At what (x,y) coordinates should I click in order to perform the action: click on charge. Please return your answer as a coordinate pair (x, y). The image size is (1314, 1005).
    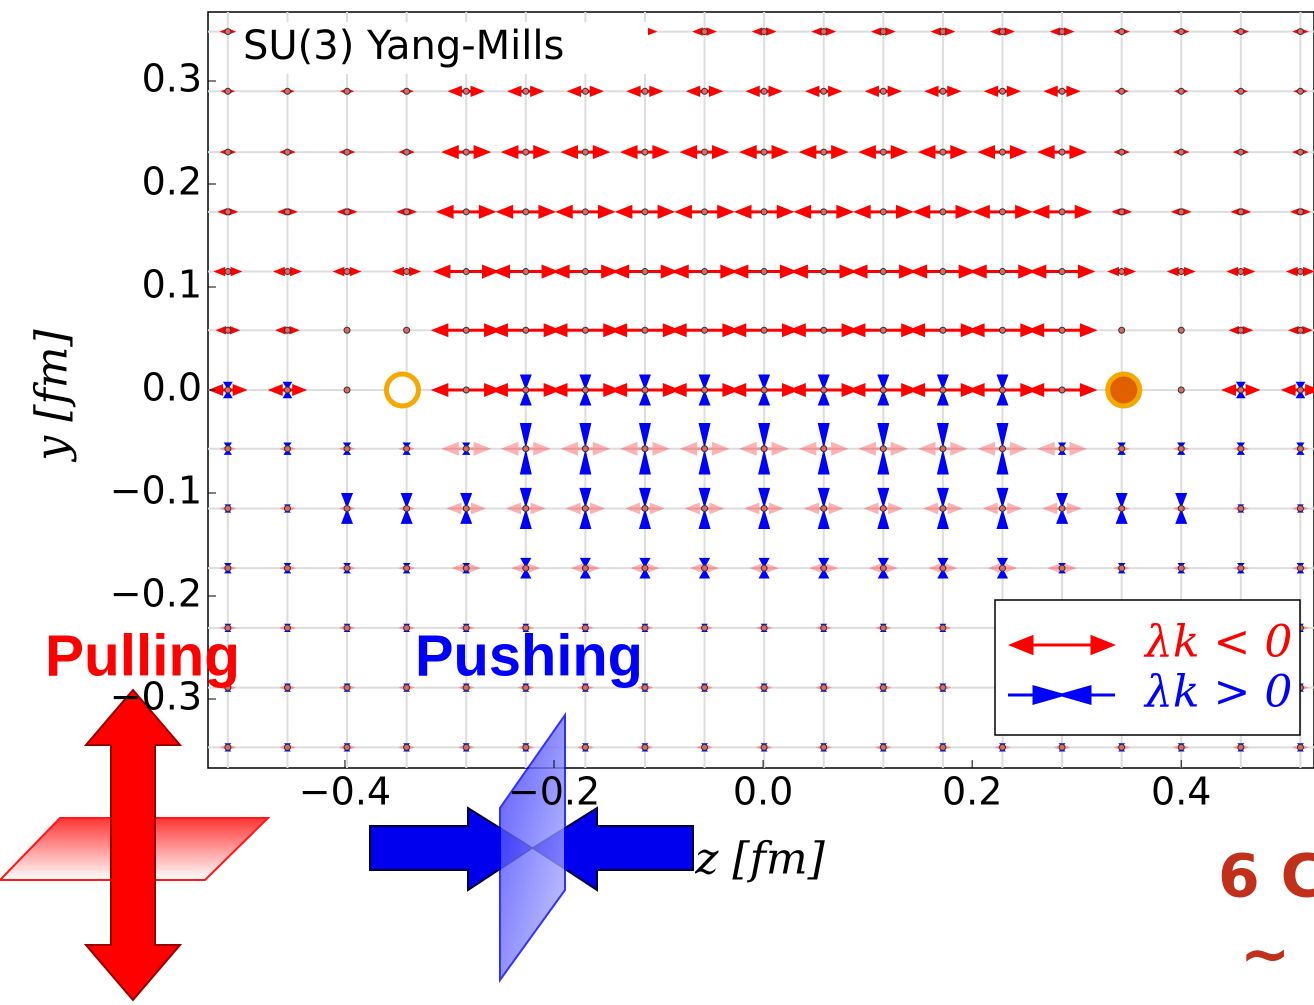
    Looking at the image, I should click on (1124, 390).